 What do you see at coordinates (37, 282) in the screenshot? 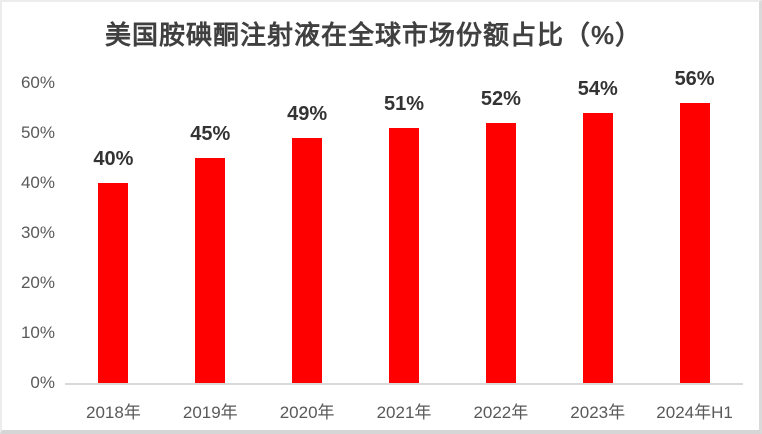
I see `y-axis-tick-label: 20%` at bounding box center [37, 282].